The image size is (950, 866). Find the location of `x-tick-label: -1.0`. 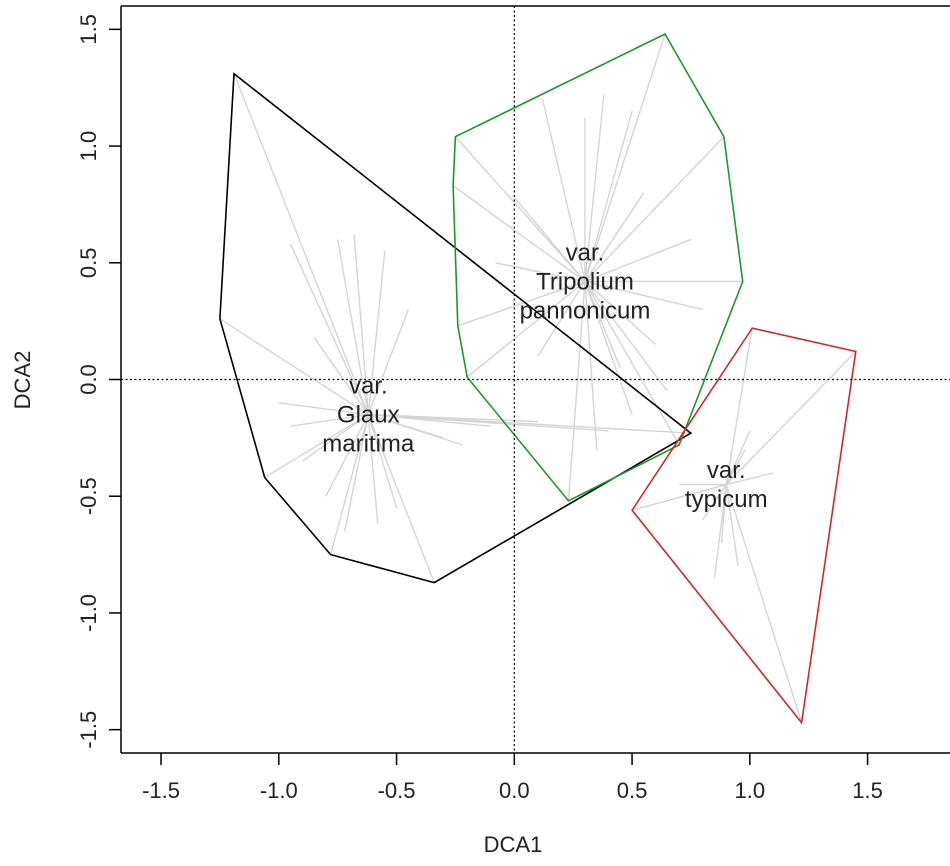

x-tick-label: -1.0 is located at coordinates (279, 790).